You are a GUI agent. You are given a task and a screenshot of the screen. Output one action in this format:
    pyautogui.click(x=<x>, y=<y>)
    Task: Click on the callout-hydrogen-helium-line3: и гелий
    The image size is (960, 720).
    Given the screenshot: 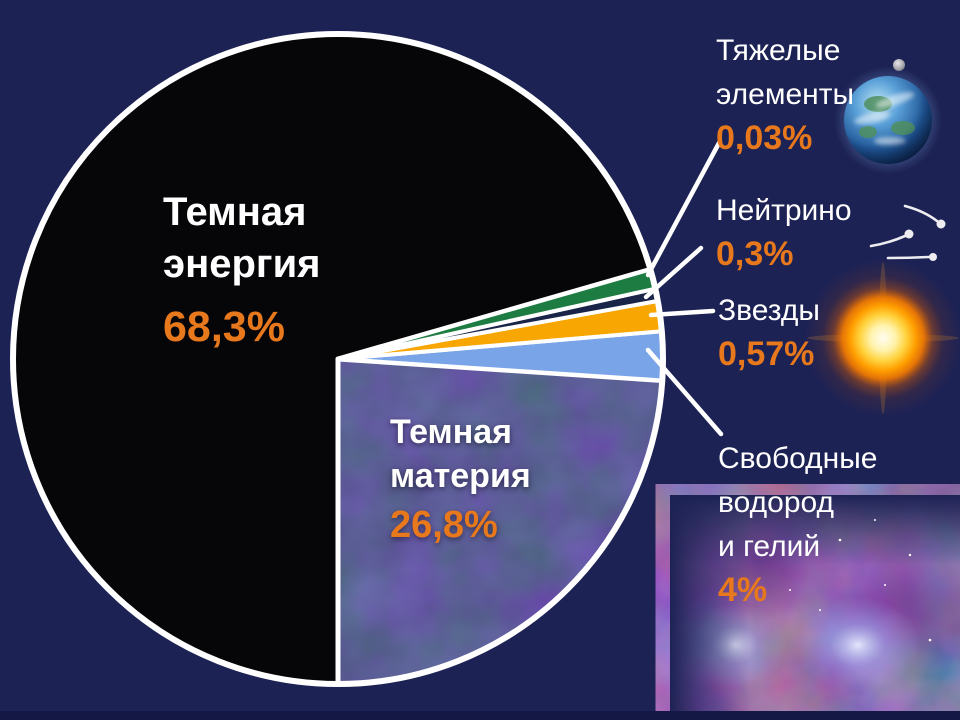 What is the action you would take?
    pyautogui.click(x=769, y=546)
    